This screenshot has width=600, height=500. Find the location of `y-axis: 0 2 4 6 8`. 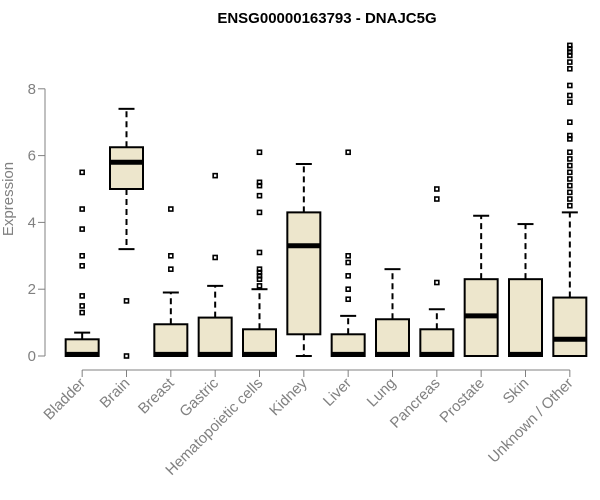

y-axis: 0 2 4 6 8 is located at coordinates (37, 223).